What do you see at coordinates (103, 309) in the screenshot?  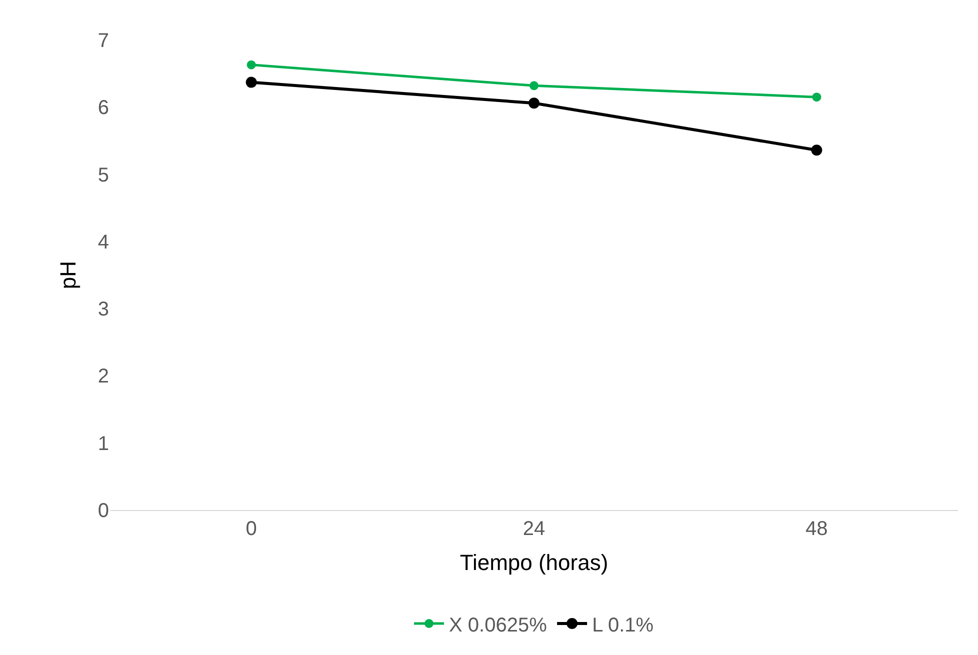 I see `y-tick-label: 3` at bounding box center [103, 309].